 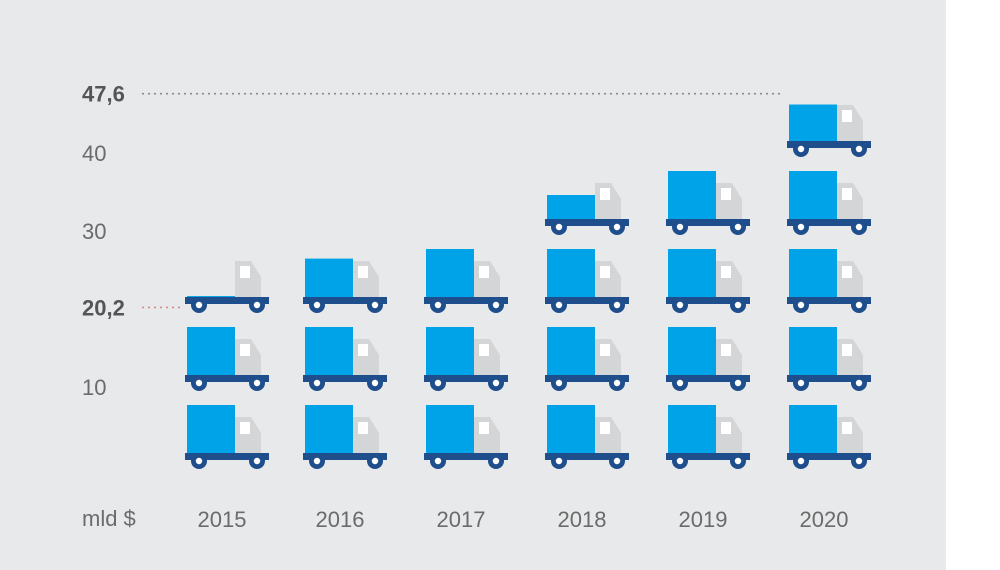 What do you see at coordinates (824, 519) in the screenshot?
I see `x-tick-label: 2020` at bounding box center [824, 519].